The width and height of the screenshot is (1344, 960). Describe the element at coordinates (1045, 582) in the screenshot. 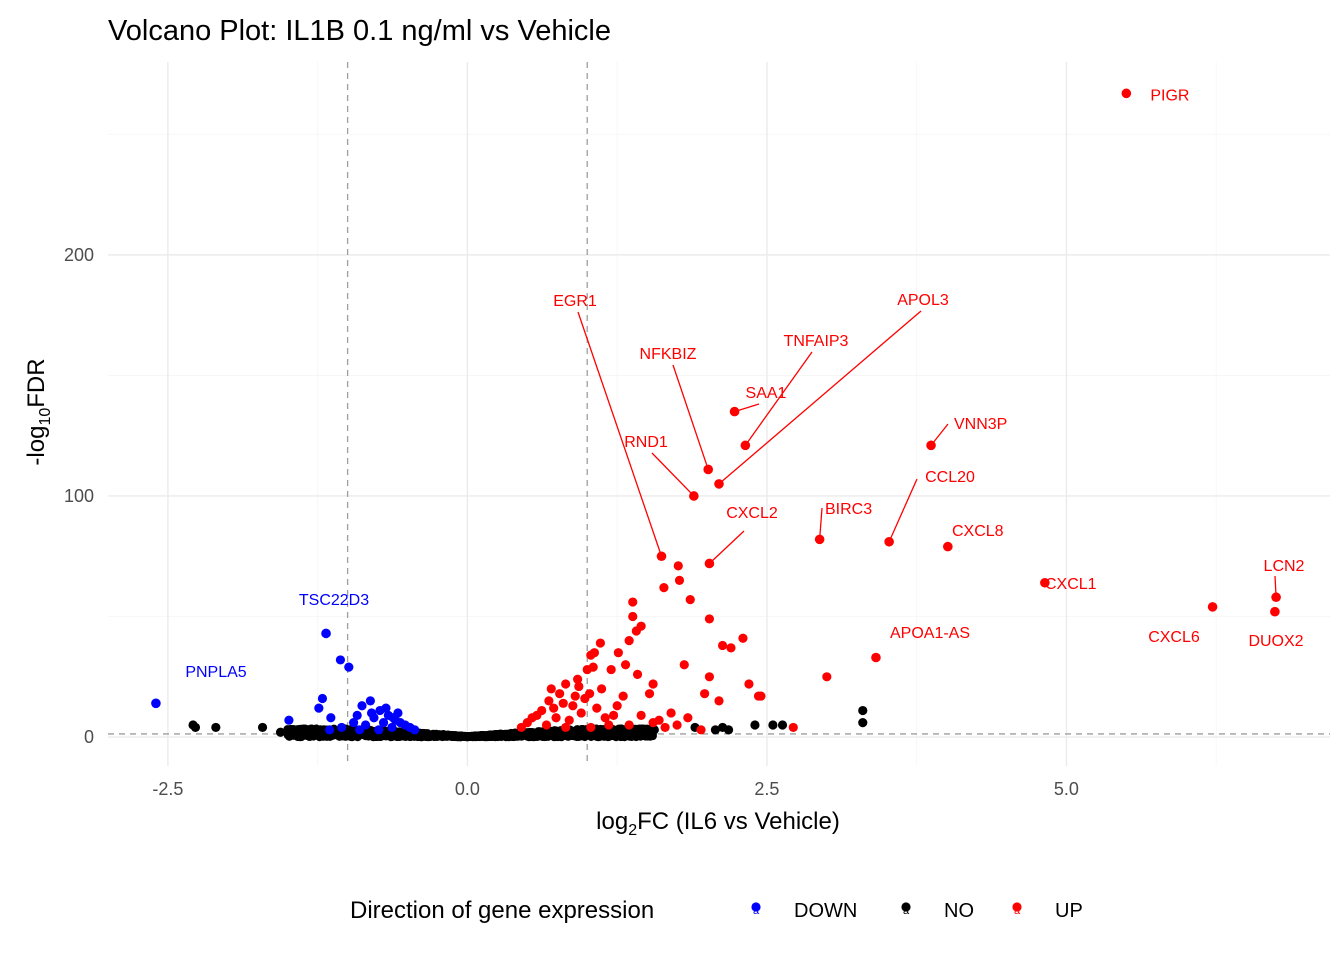

I see `point-cxcl1` at that location.